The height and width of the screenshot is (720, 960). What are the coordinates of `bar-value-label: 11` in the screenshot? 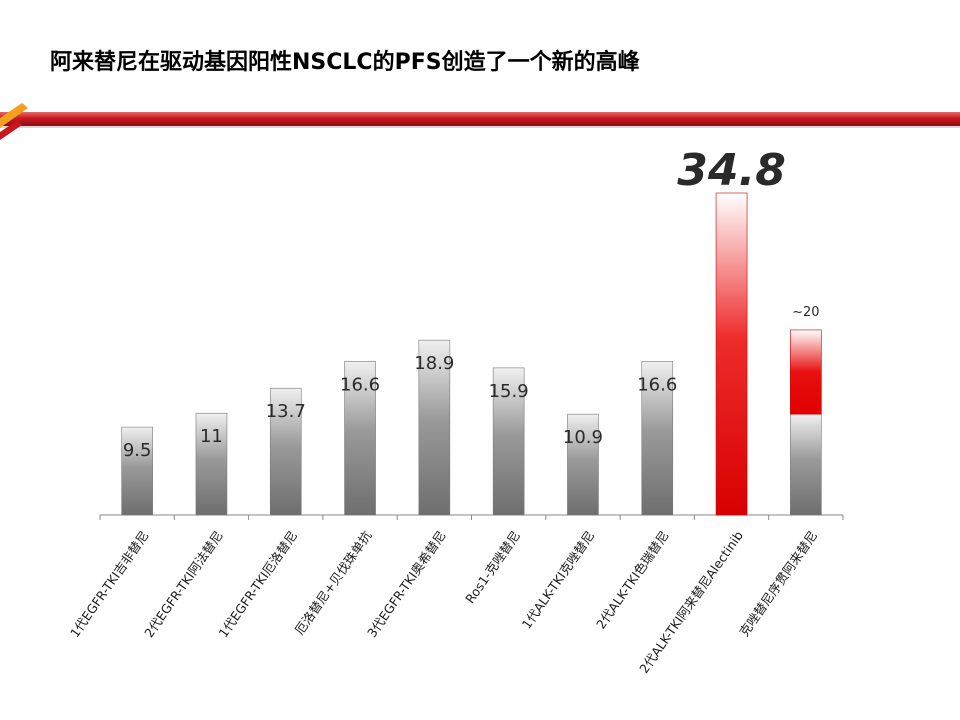 It's located at (211, 436).